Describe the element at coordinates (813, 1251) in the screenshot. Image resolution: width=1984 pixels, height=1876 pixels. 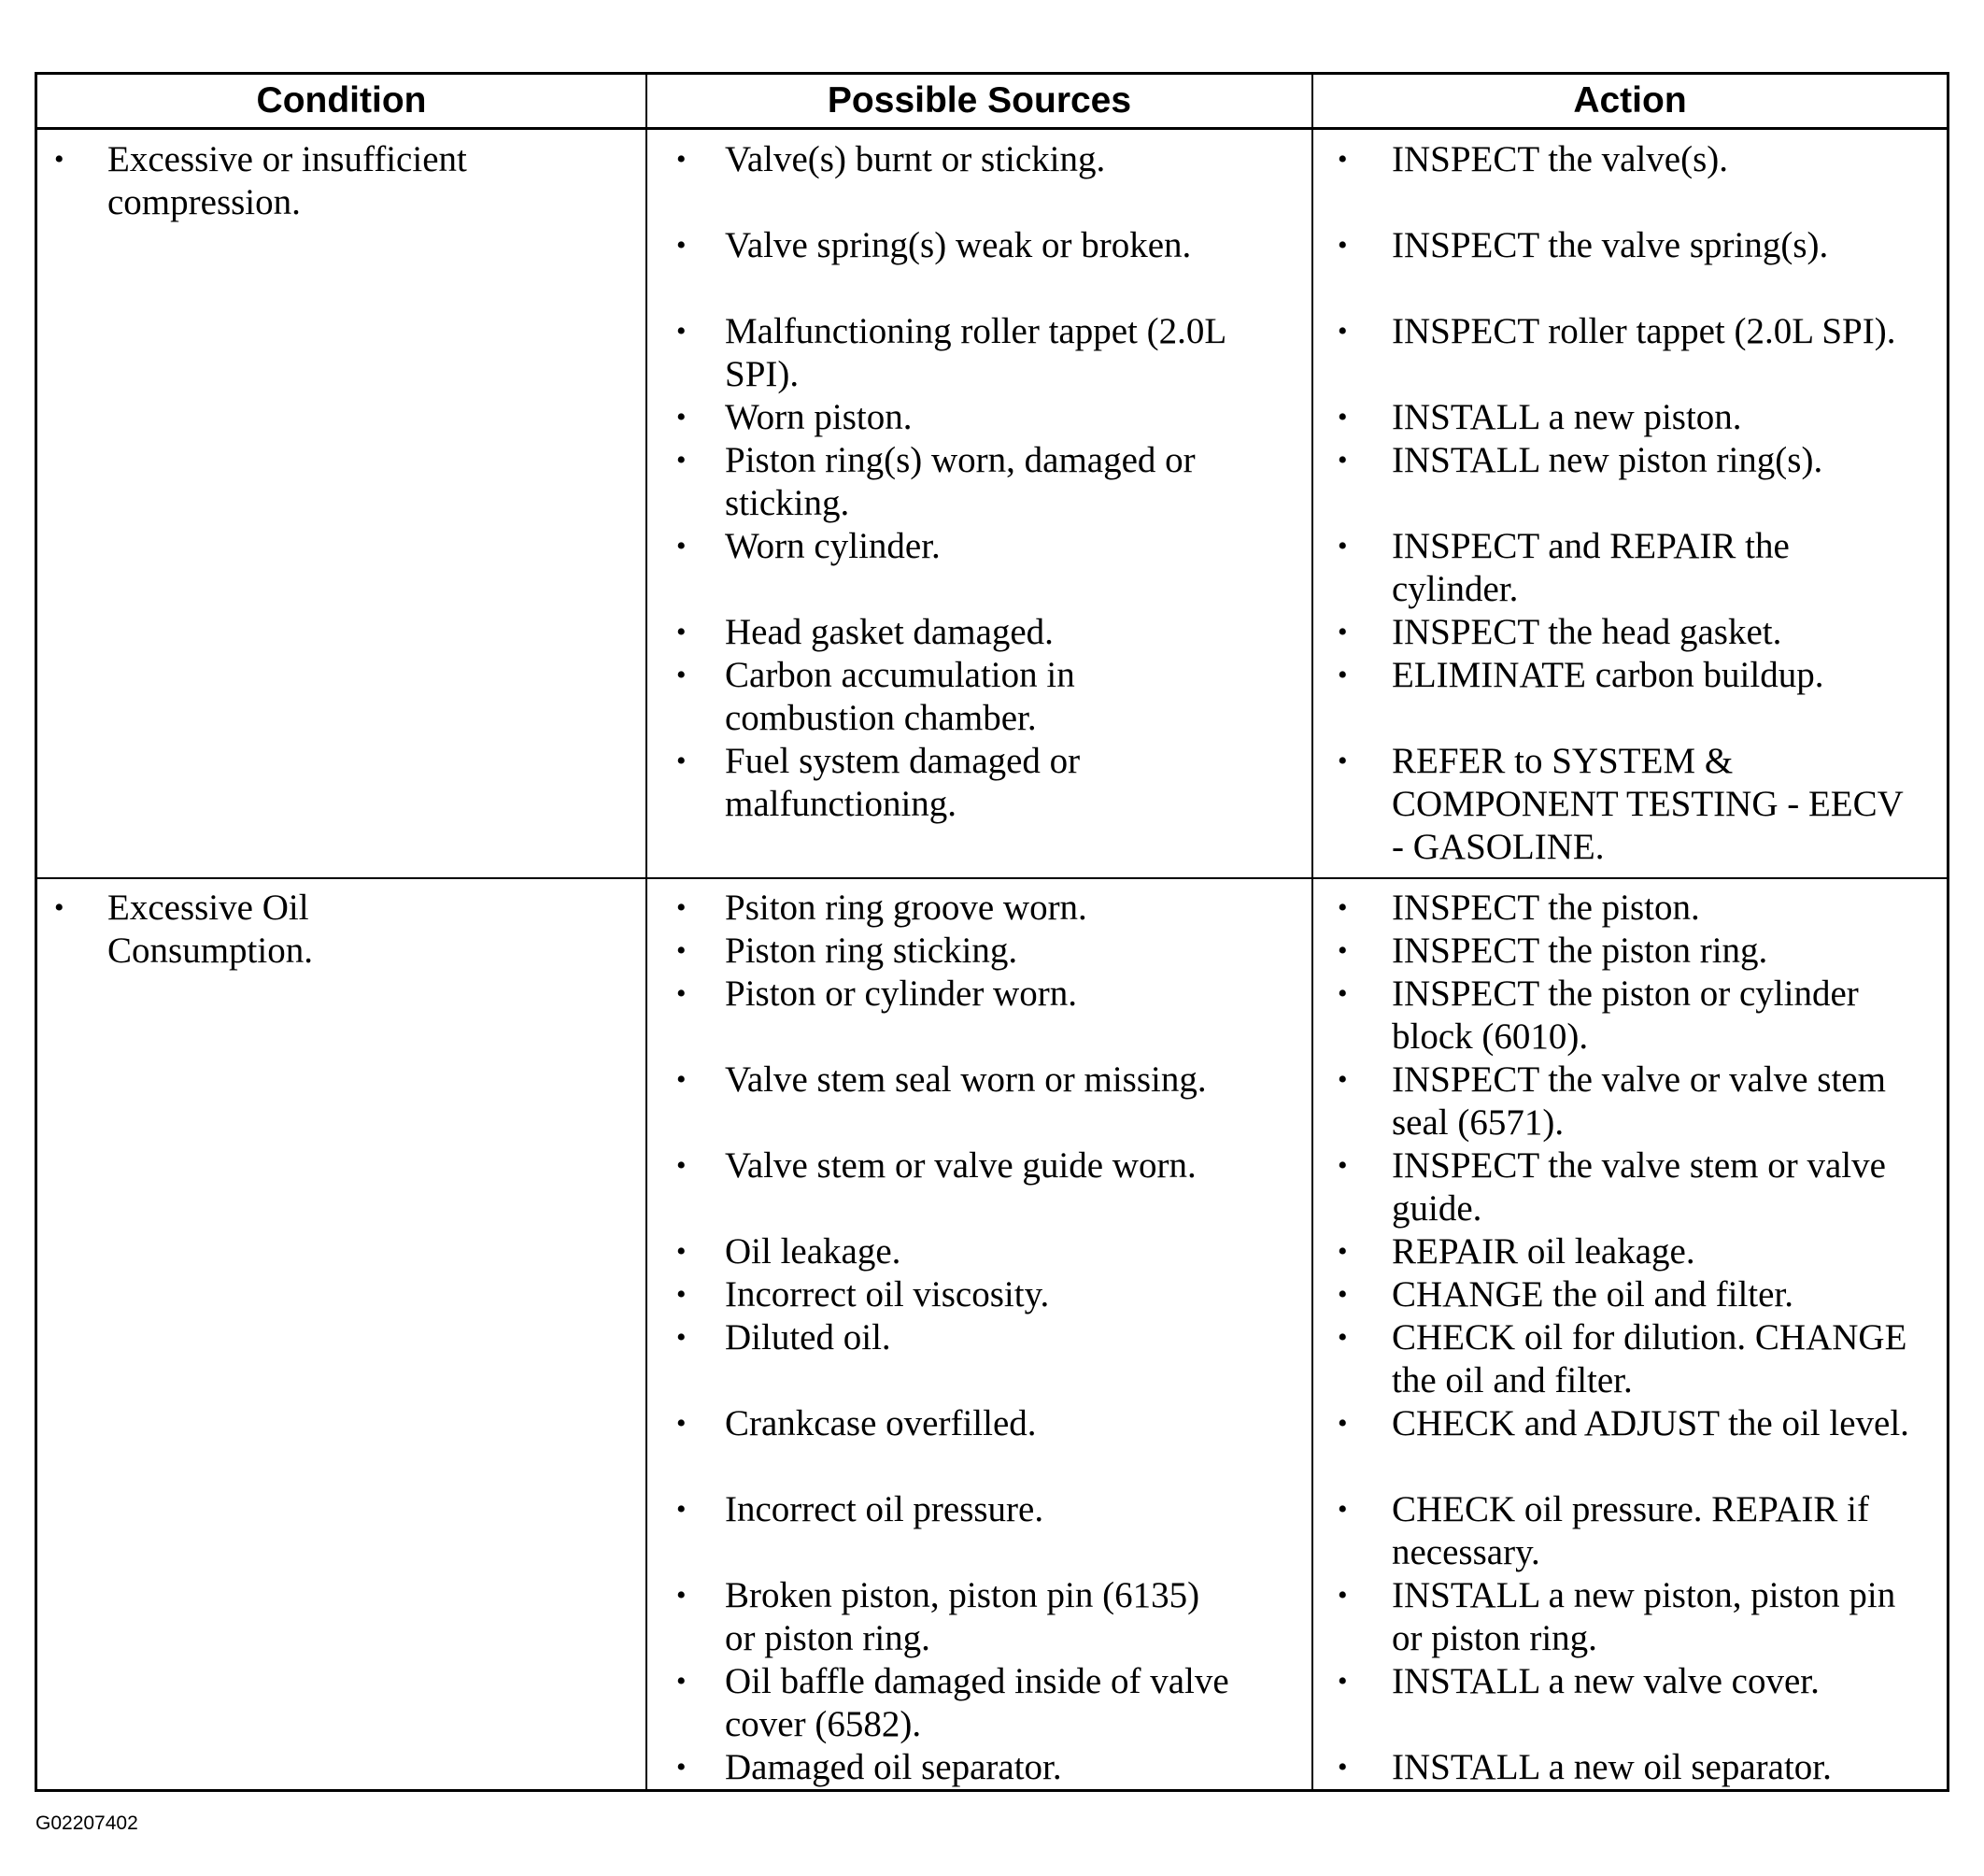
I see `source-text: Oil leakage.` at that location.